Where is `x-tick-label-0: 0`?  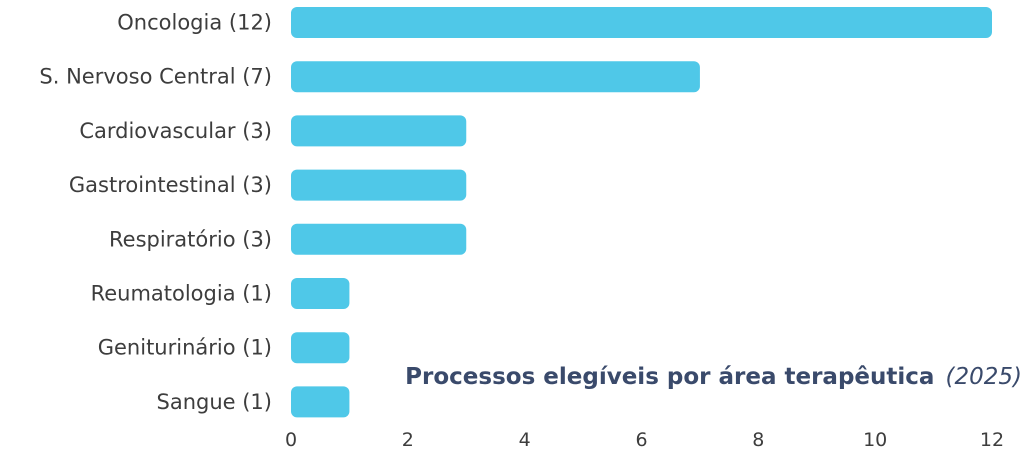
x-tick-label-0: 0 is located at coordinates (291, 440).